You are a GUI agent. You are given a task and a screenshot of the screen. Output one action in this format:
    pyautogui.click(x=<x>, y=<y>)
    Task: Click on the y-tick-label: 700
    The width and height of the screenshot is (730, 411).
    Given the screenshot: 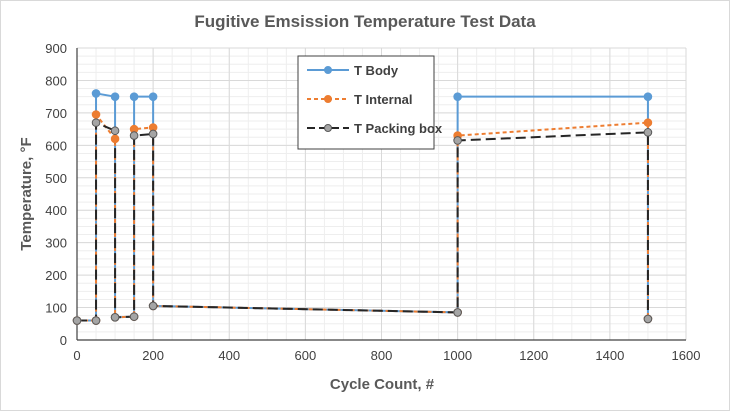 What is the action you would take?
    pyautogui.click(x=56, y=113)
    